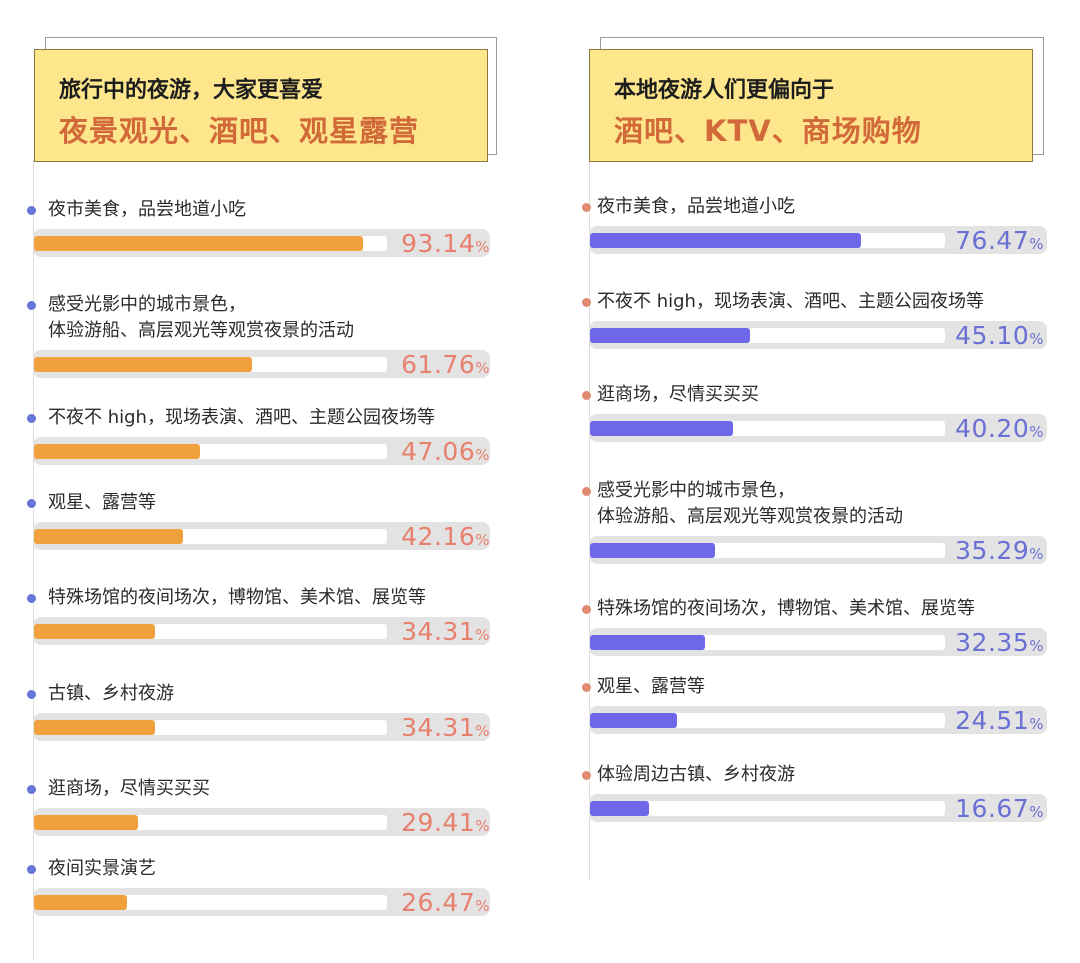 This screenshot has height=963, width=1080. I want to click on percent-label: 76.47%, so click(989, 242).